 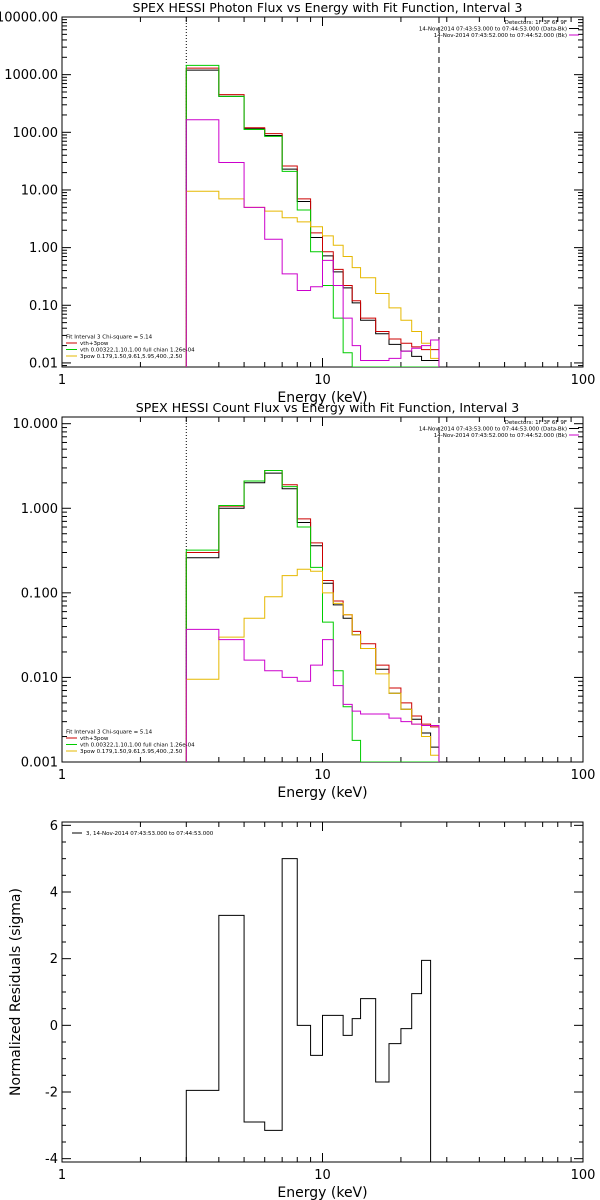 What do you see at coordinates (36, 133) in the screenshot?
I see `y-tick-label: 100.00` at bounding box center [36, 133].